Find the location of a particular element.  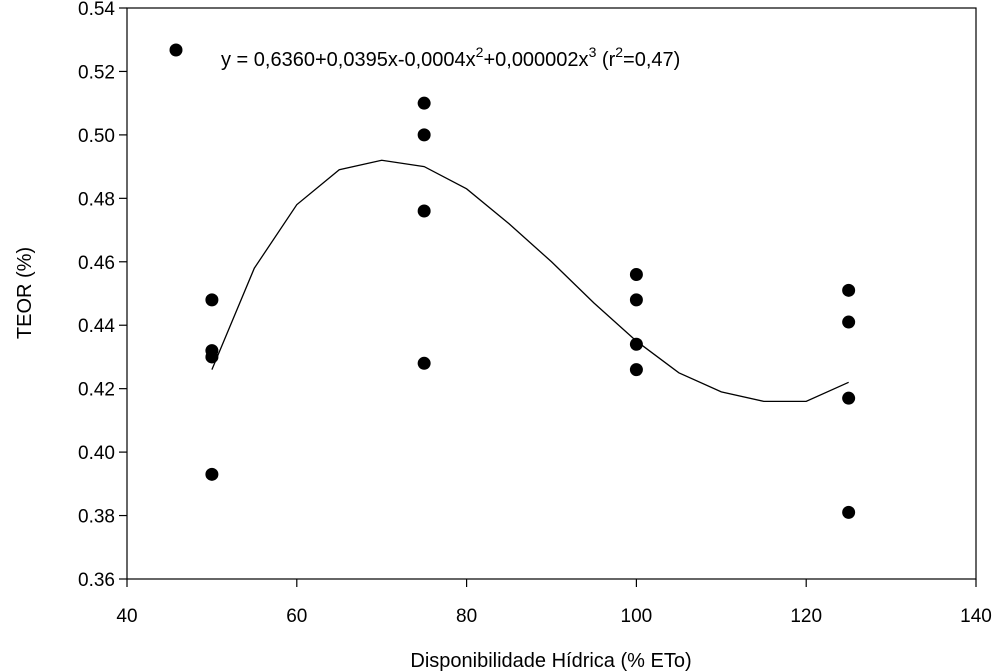

y-tick-label: 0.50 is located at coordinates (96, 136).